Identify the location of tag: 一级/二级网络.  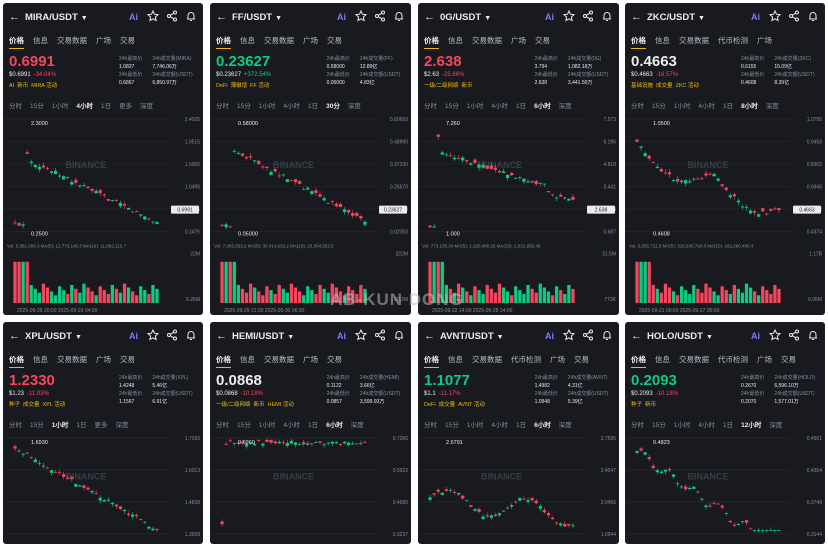
(441, 86).